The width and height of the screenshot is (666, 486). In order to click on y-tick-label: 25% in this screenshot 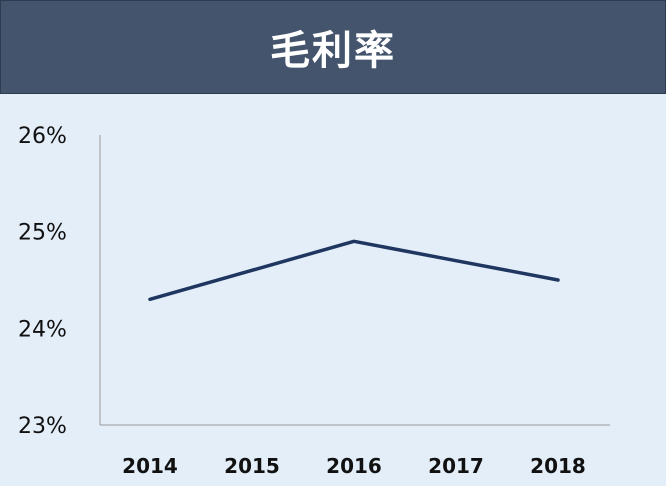, I will do `click(42, 233)`.